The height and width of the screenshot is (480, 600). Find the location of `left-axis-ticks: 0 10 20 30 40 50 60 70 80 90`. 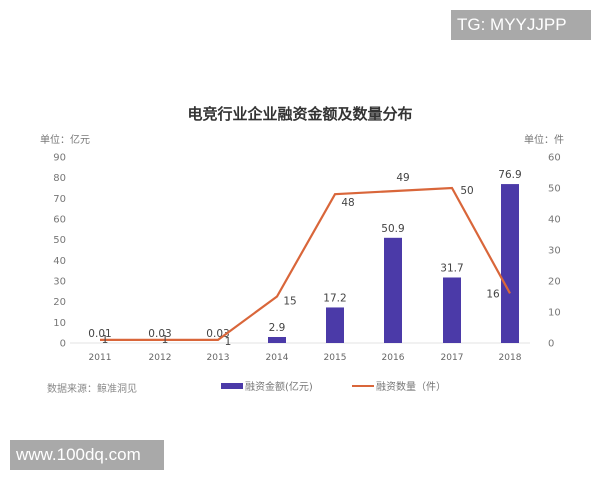

left-axis-ticks: 0 10 20 30 40 50 60 70 80 90 is located at coordinates (59, 251).